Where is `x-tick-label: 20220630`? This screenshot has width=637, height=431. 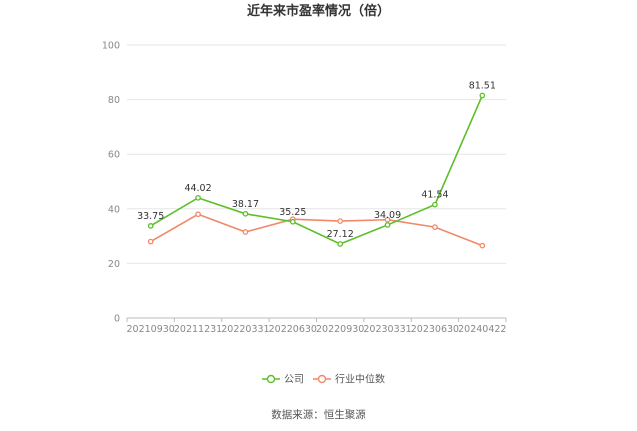 x-tick-label: 20220630 is located at coordinates (293, 329).